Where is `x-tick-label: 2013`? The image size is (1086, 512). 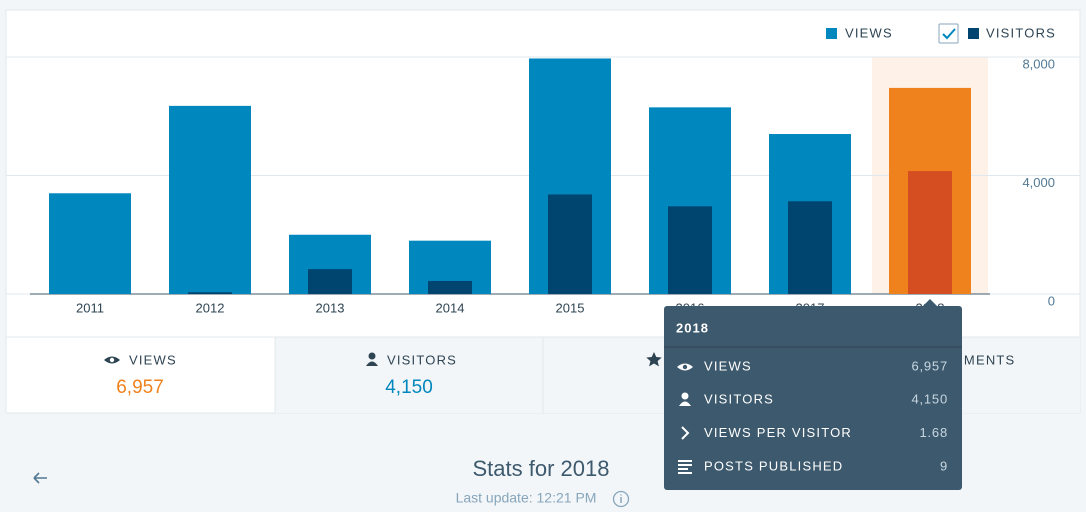
x-tick-label: 2013 is located at coordinates (330, 307).